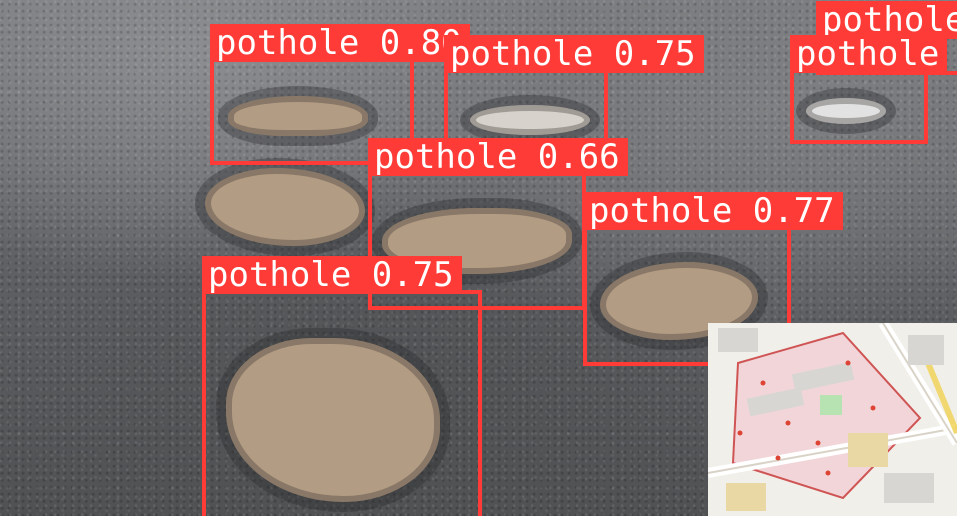 This screenshot has height=516, width=957. I want to click on map-inset-graphic, so click(832, 419).